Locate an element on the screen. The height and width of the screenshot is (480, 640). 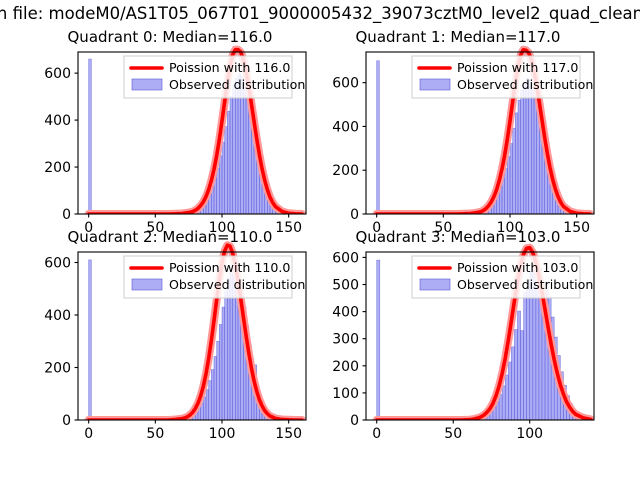
legend-entry-poisson: Poission with 116.0 is located at coordinates (229, 67).